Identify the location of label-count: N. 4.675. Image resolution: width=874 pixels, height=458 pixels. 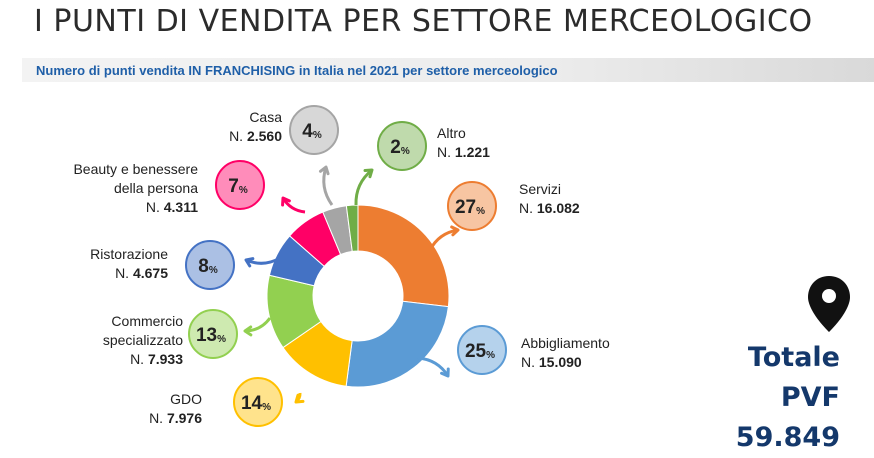
(141, 273).